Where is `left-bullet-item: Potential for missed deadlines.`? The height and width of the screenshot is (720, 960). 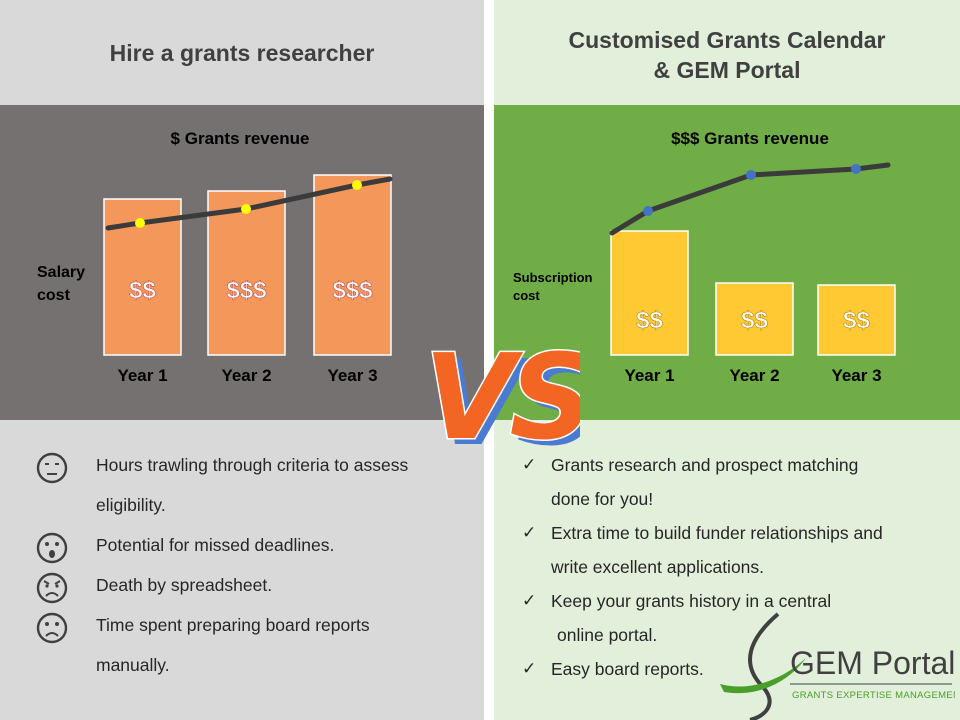
left-bullet-item: Potential for missed deadlines. is located at coordinates (256, 546).